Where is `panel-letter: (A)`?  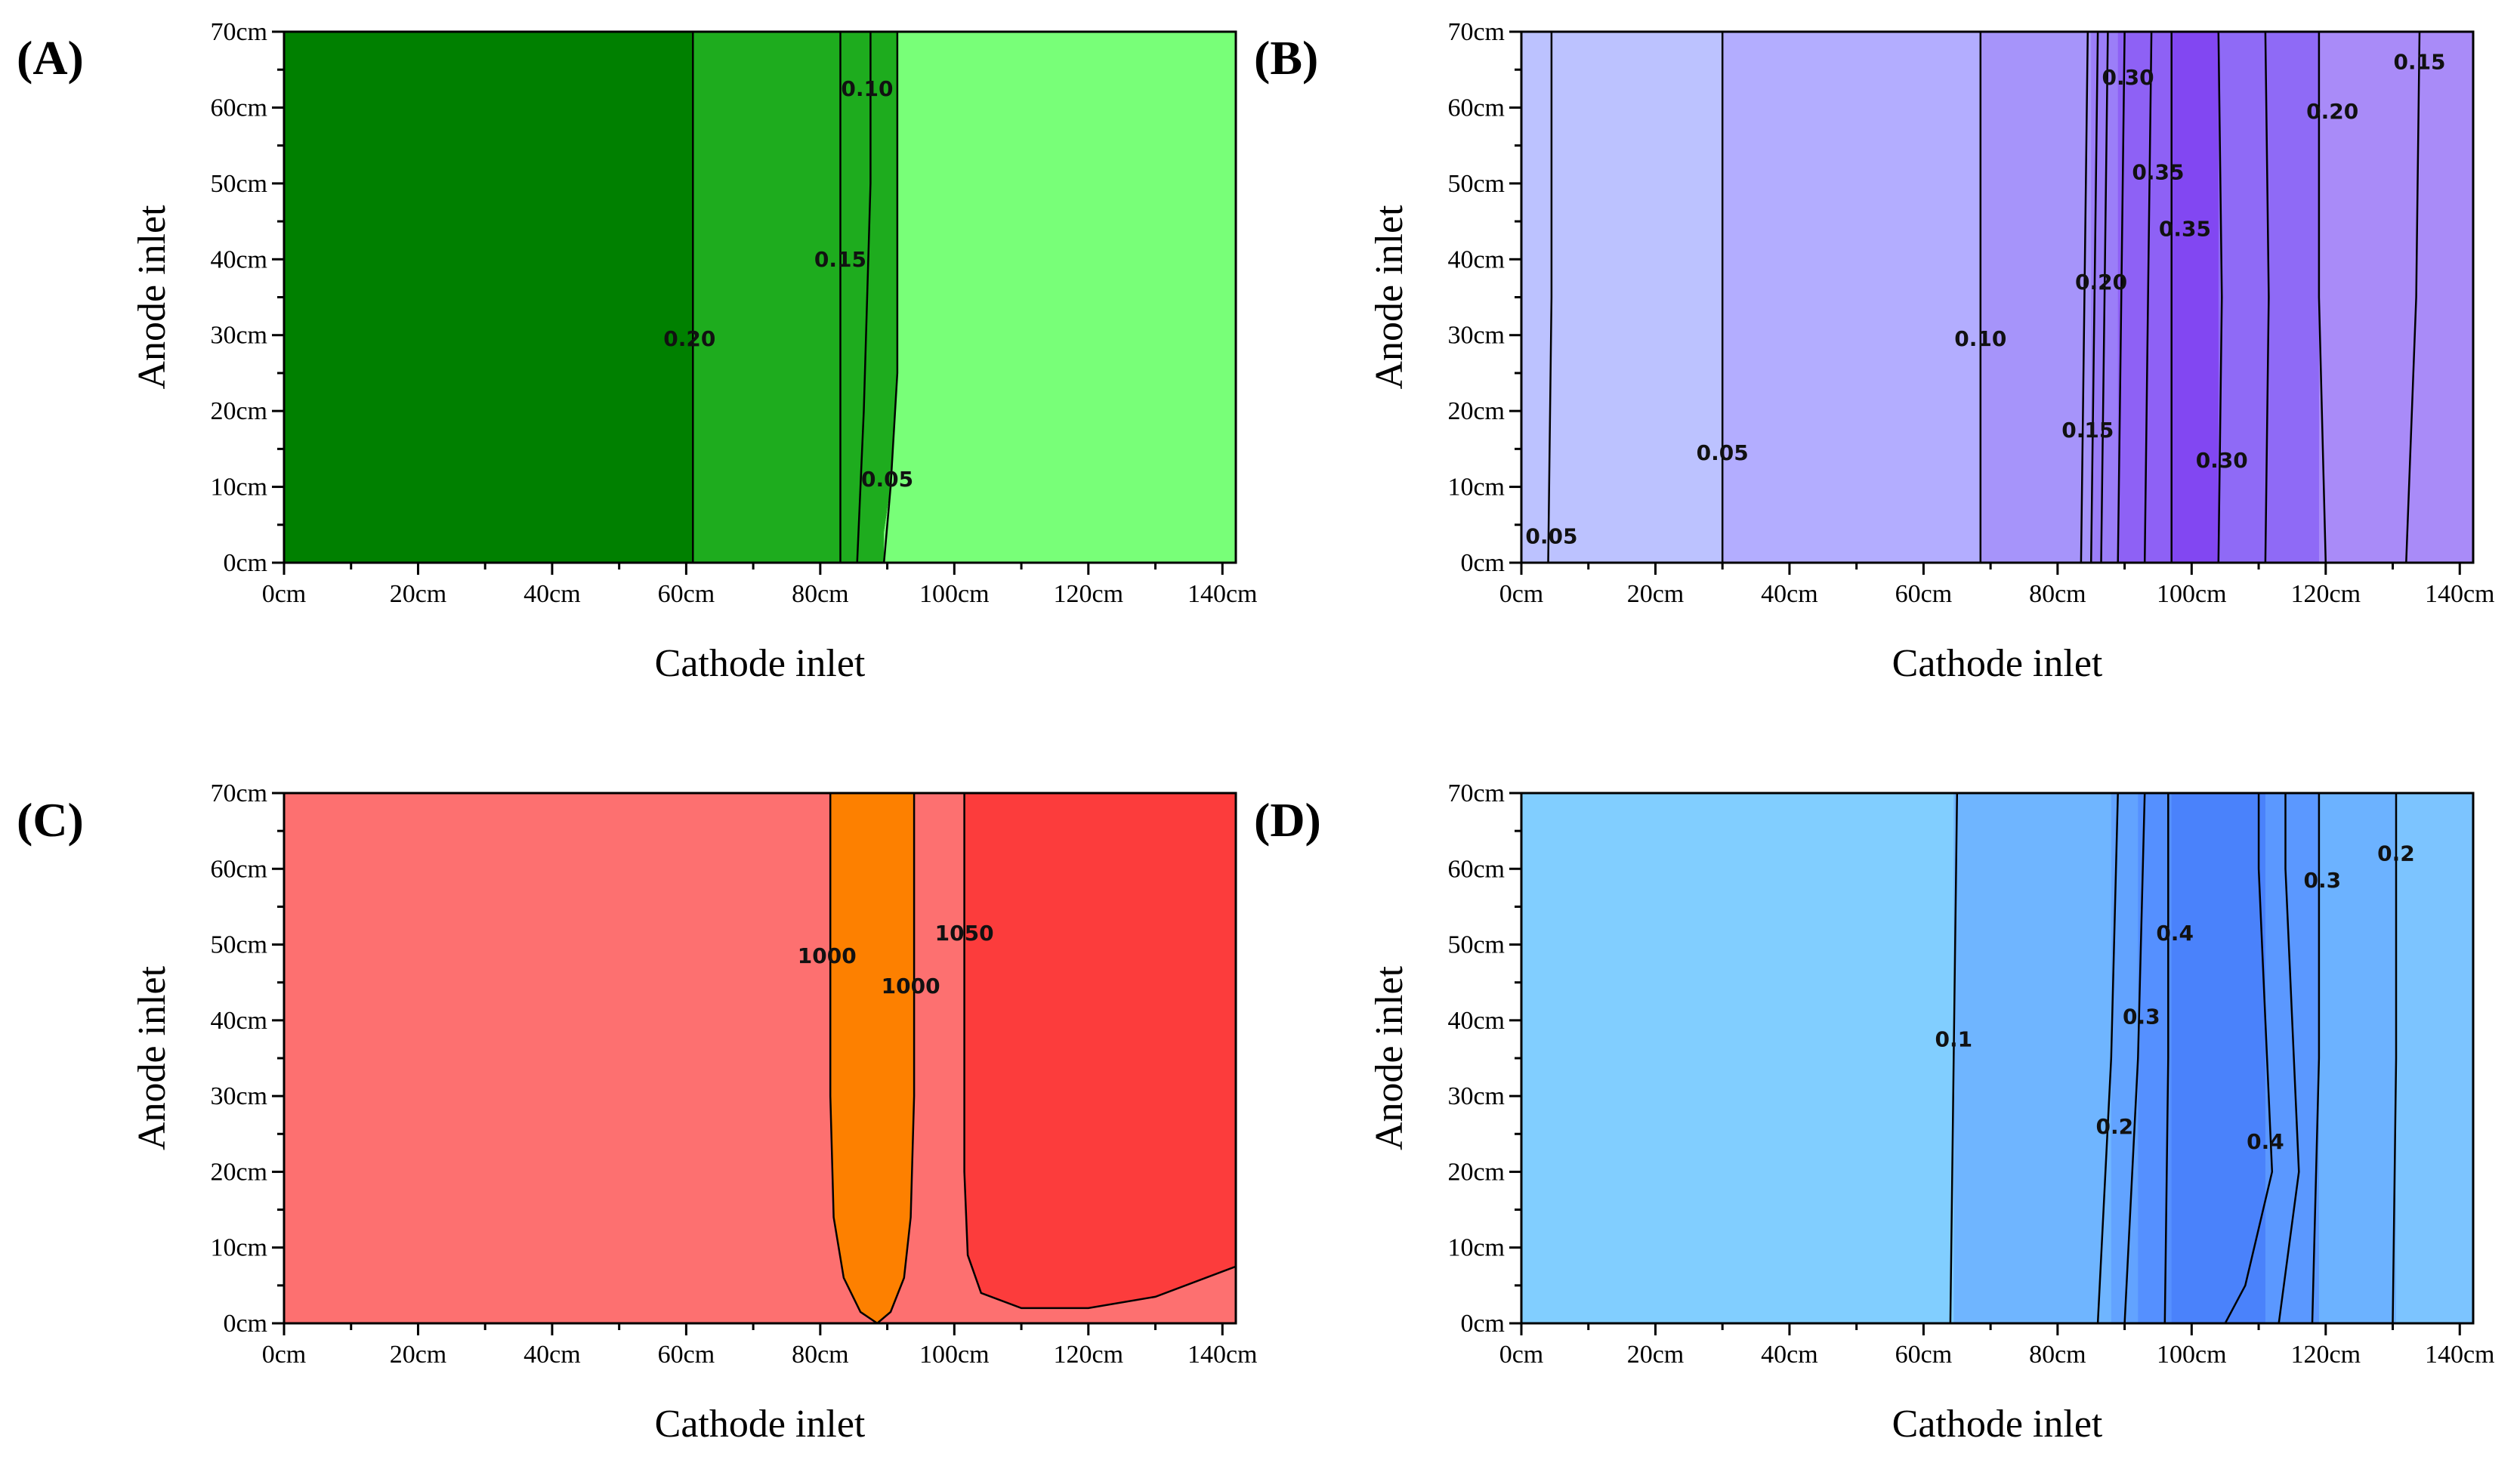
panel-letter: (A) is located at coordinates (50, 58).